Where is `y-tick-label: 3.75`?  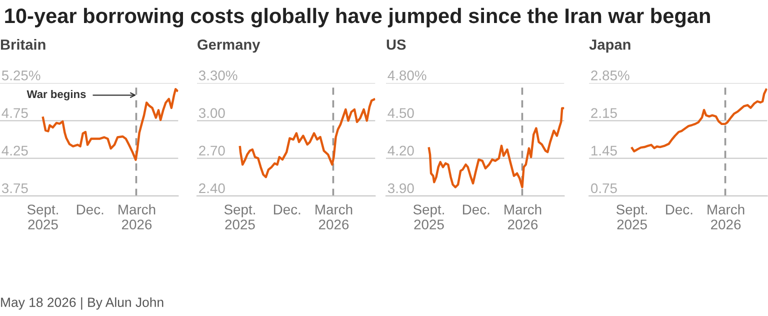 y-tick-label: 3.75 is located at coordinates (15, 188).